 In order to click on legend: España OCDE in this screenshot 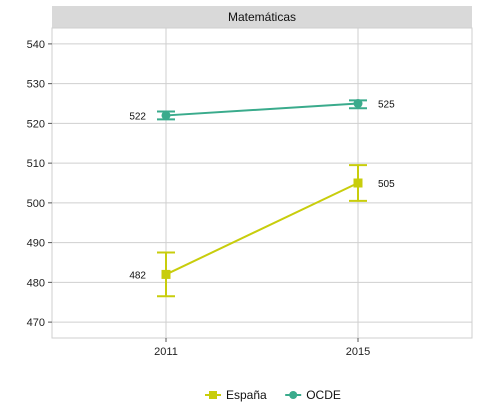, I will do `click(273, 395)`.